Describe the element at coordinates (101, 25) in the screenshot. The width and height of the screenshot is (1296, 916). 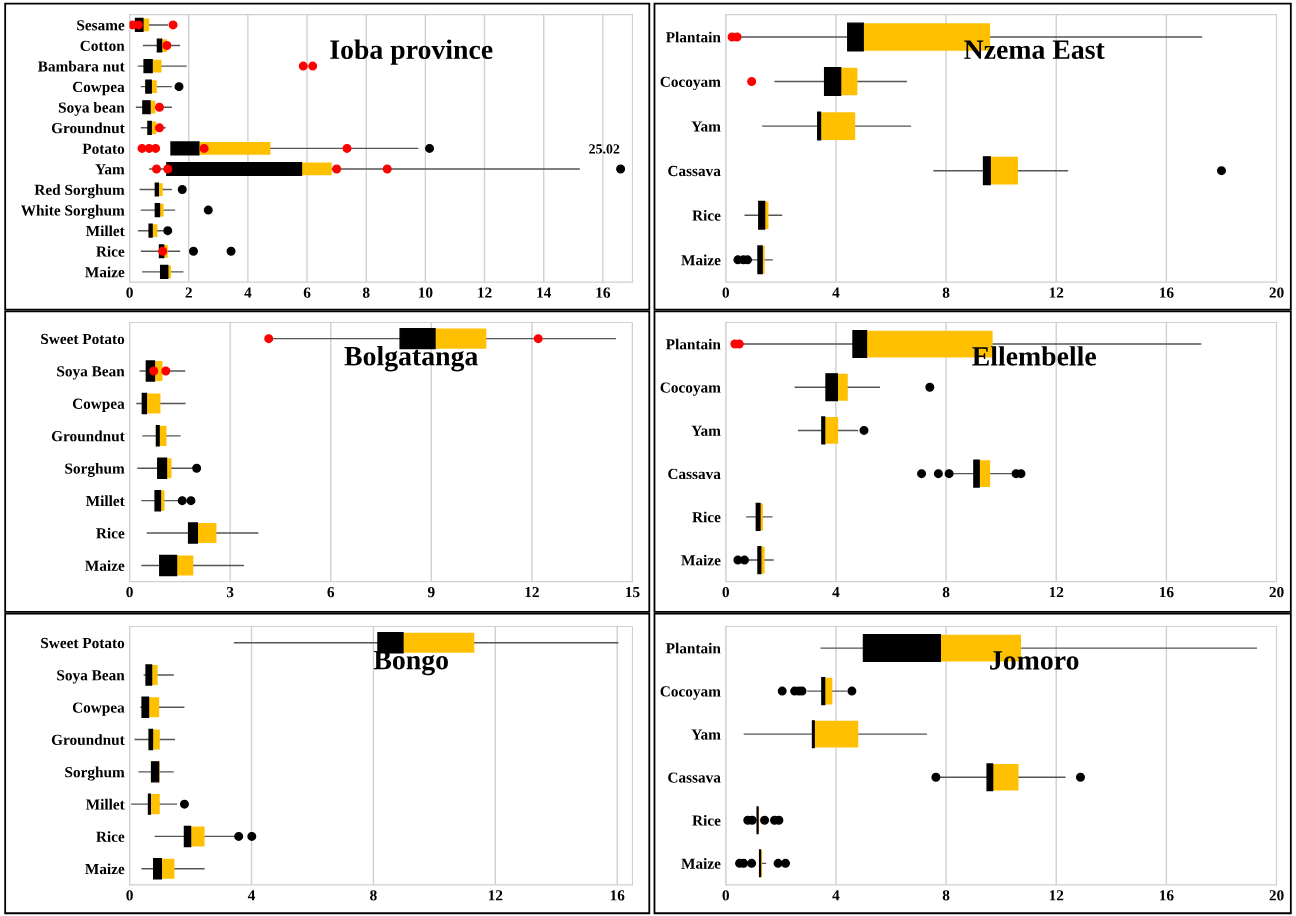
I see `y-tick-label: Sesame` at that location.